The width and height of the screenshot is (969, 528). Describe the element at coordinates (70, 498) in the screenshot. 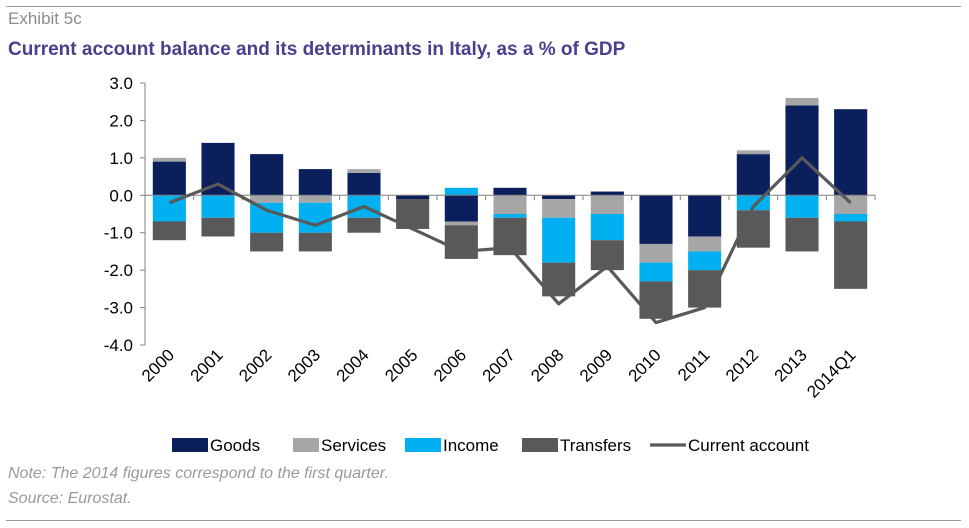

I see `source-text: Source: Eurostat.` at that location.